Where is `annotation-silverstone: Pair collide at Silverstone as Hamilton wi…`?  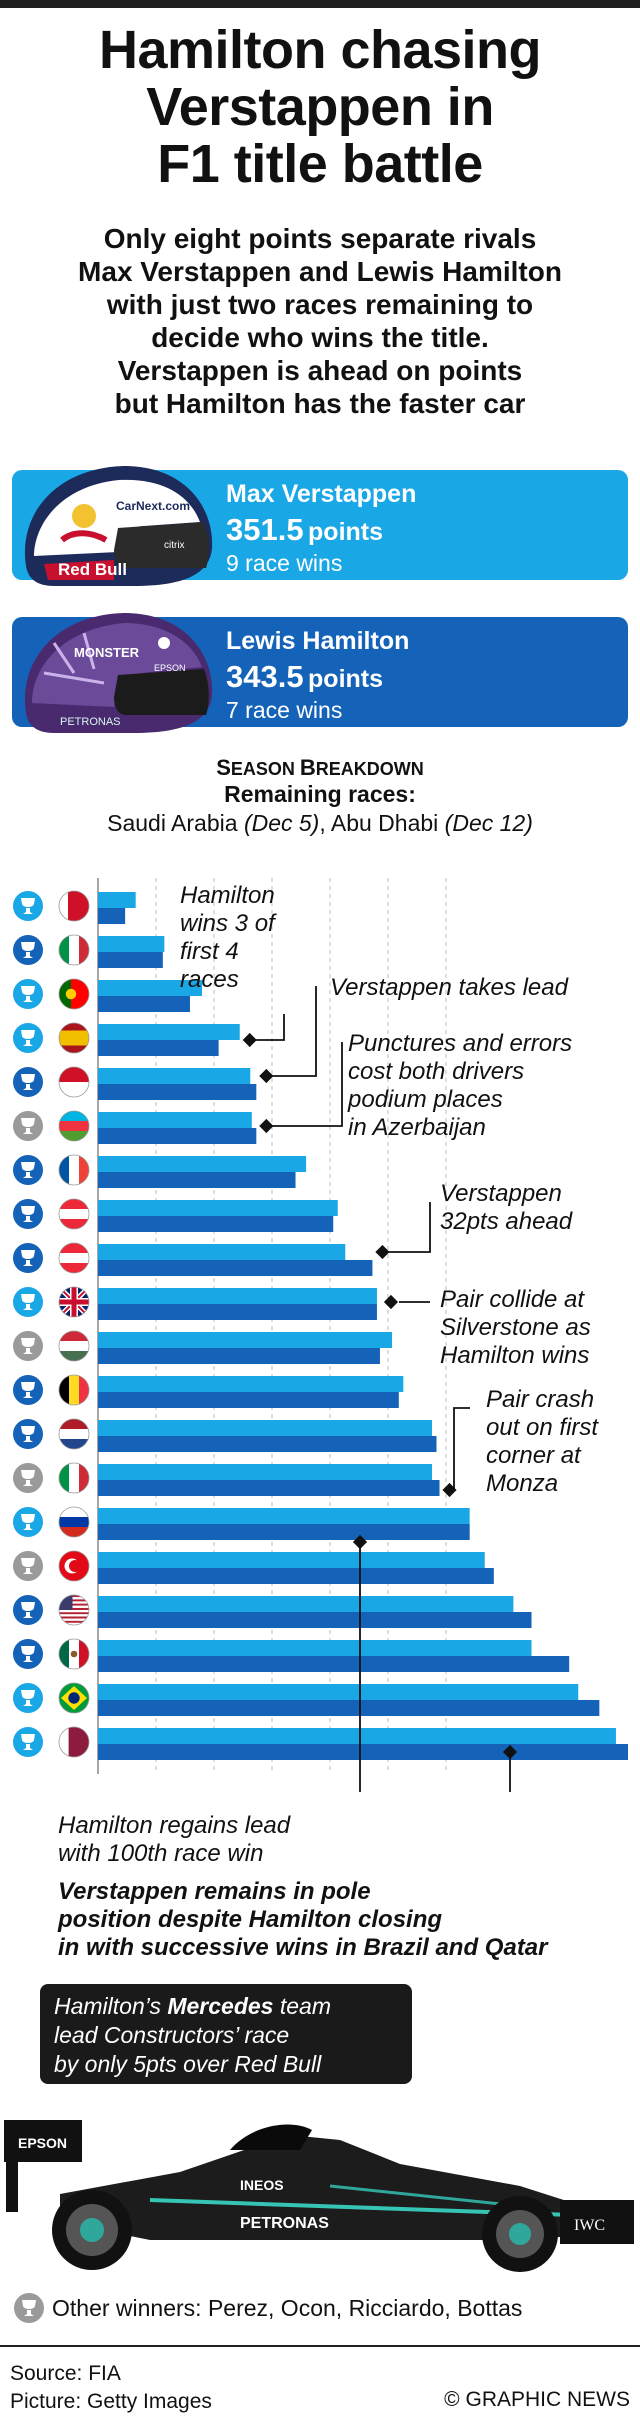
annotation-silverstone: Pair collide at Silverstone as Hamilton wi… is located at coordinates (515, 1327).